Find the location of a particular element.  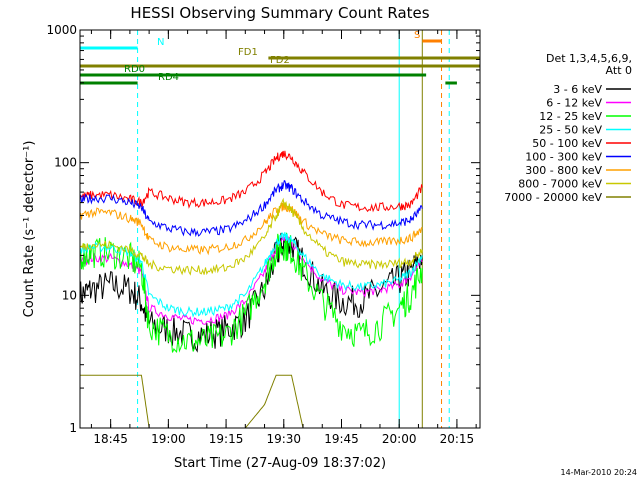

legend-entry-label: 3 - 6 keV is located at coordinates (577, 89).